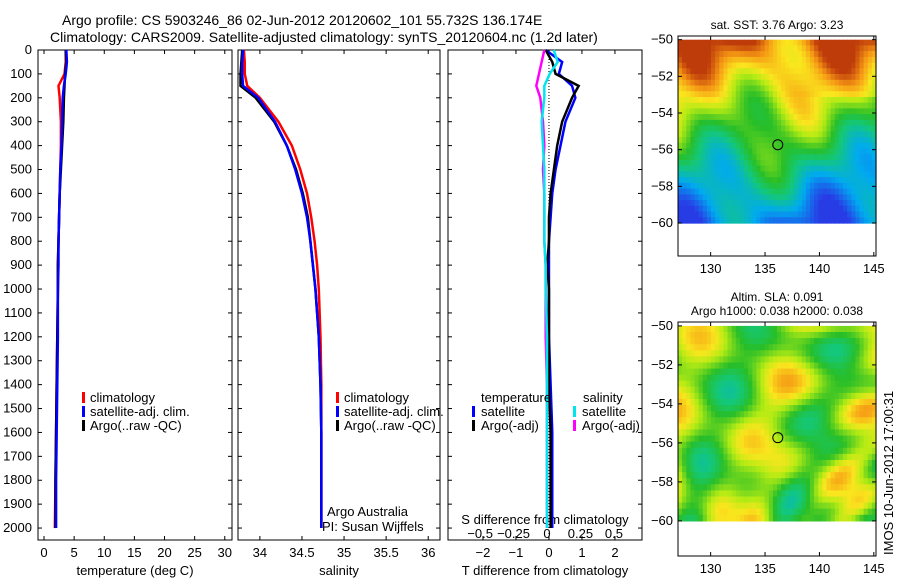  I want to click on y-tick-label: 1100, so click(18, 312).